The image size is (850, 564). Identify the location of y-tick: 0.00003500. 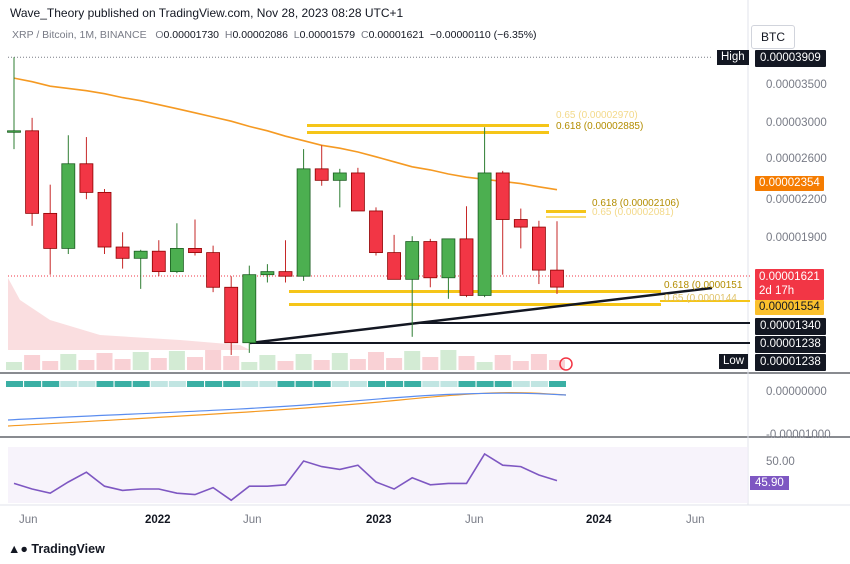
(796, 85).